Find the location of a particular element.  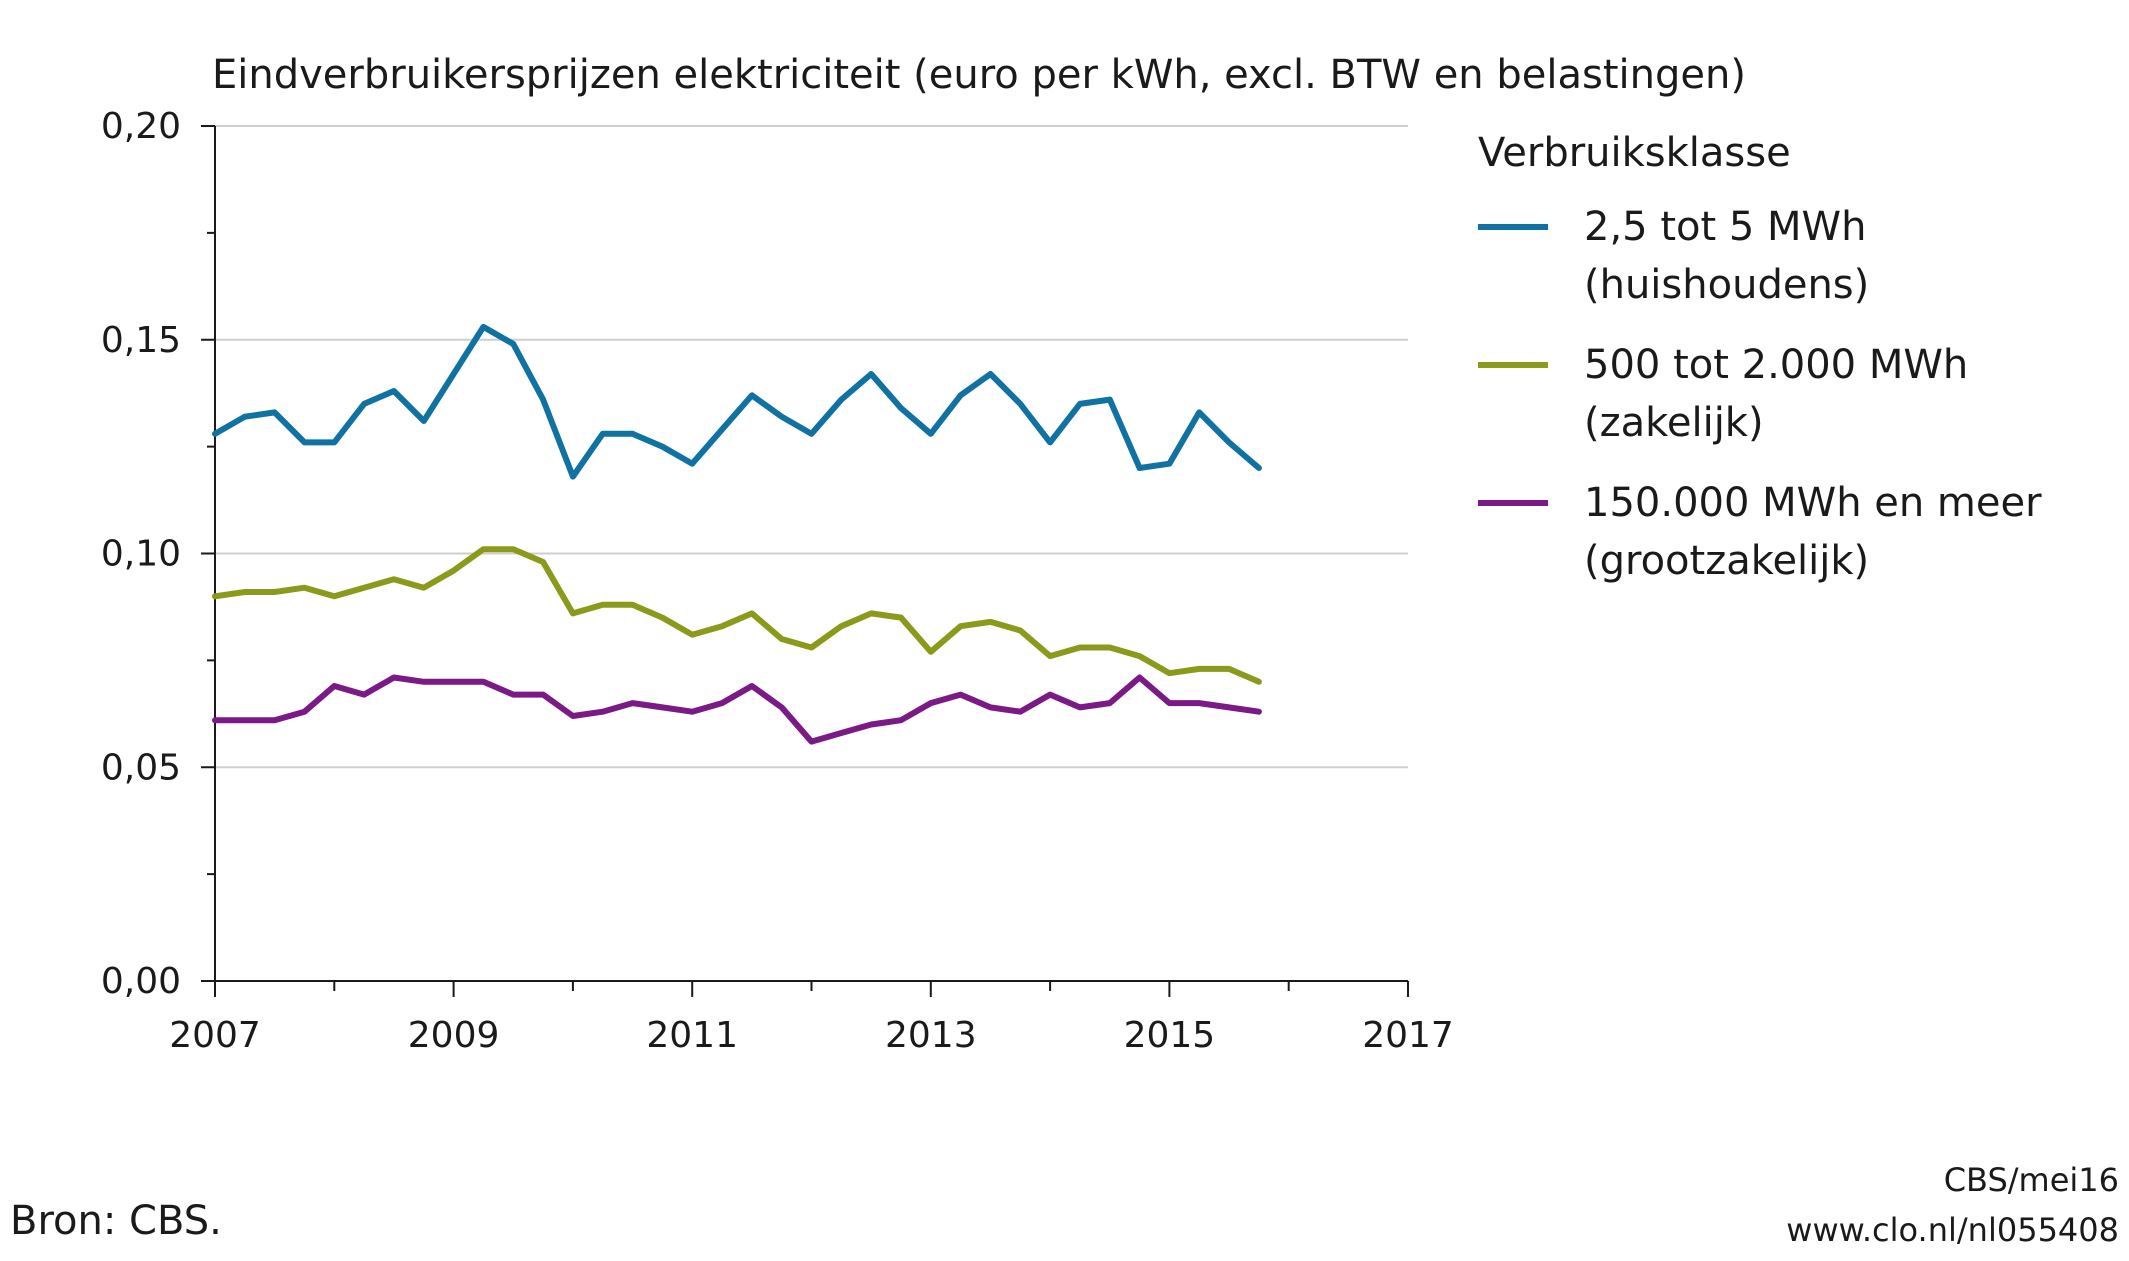

x-tick-label-1: 2009 is located at coordinates (454, 1035).